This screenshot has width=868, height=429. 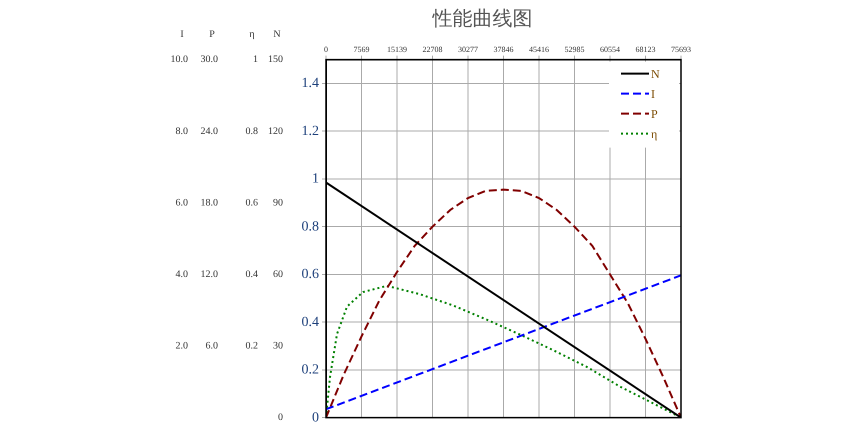 I want to click on x-tick-label: 60554, so click(x=610, y=49).